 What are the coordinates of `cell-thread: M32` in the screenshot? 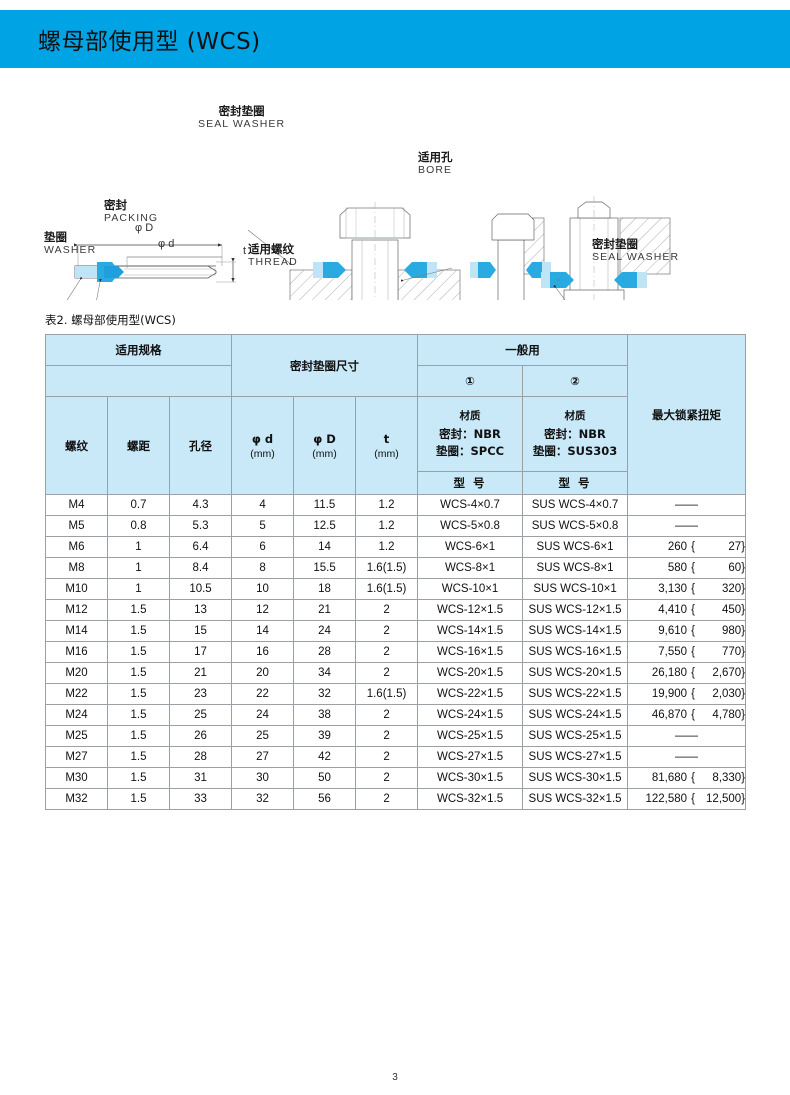 It's located at (76, 799).